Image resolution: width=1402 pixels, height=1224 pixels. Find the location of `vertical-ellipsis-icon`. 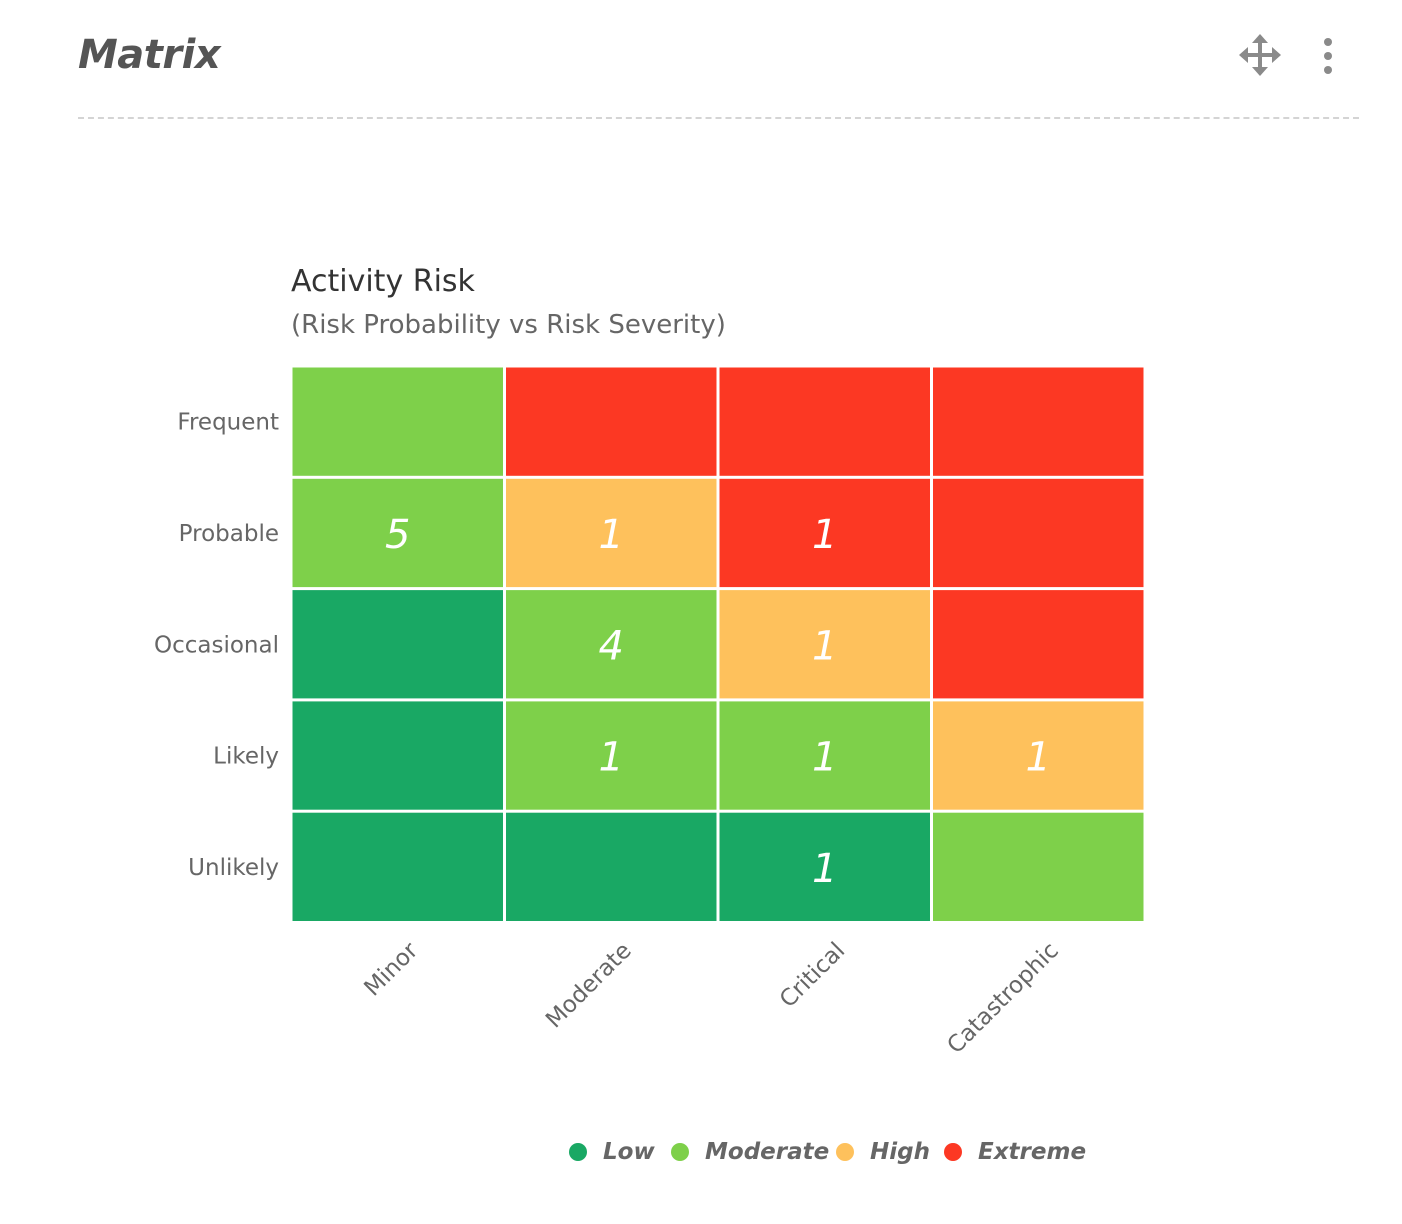

vertical-ellipsis-icon is located at coordinates (1328, 56).